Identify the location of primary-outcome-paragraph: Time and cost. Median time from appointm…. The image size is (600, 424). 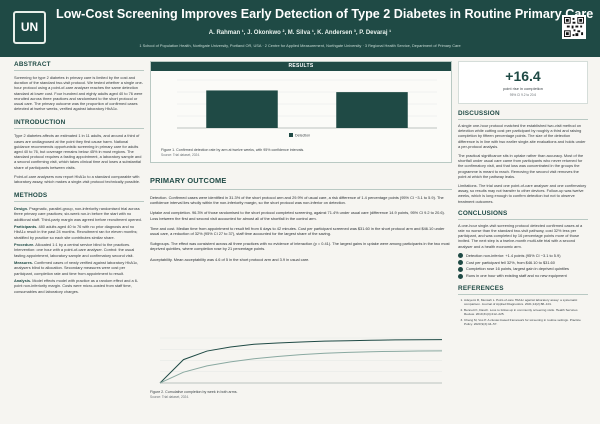
(297, 231).